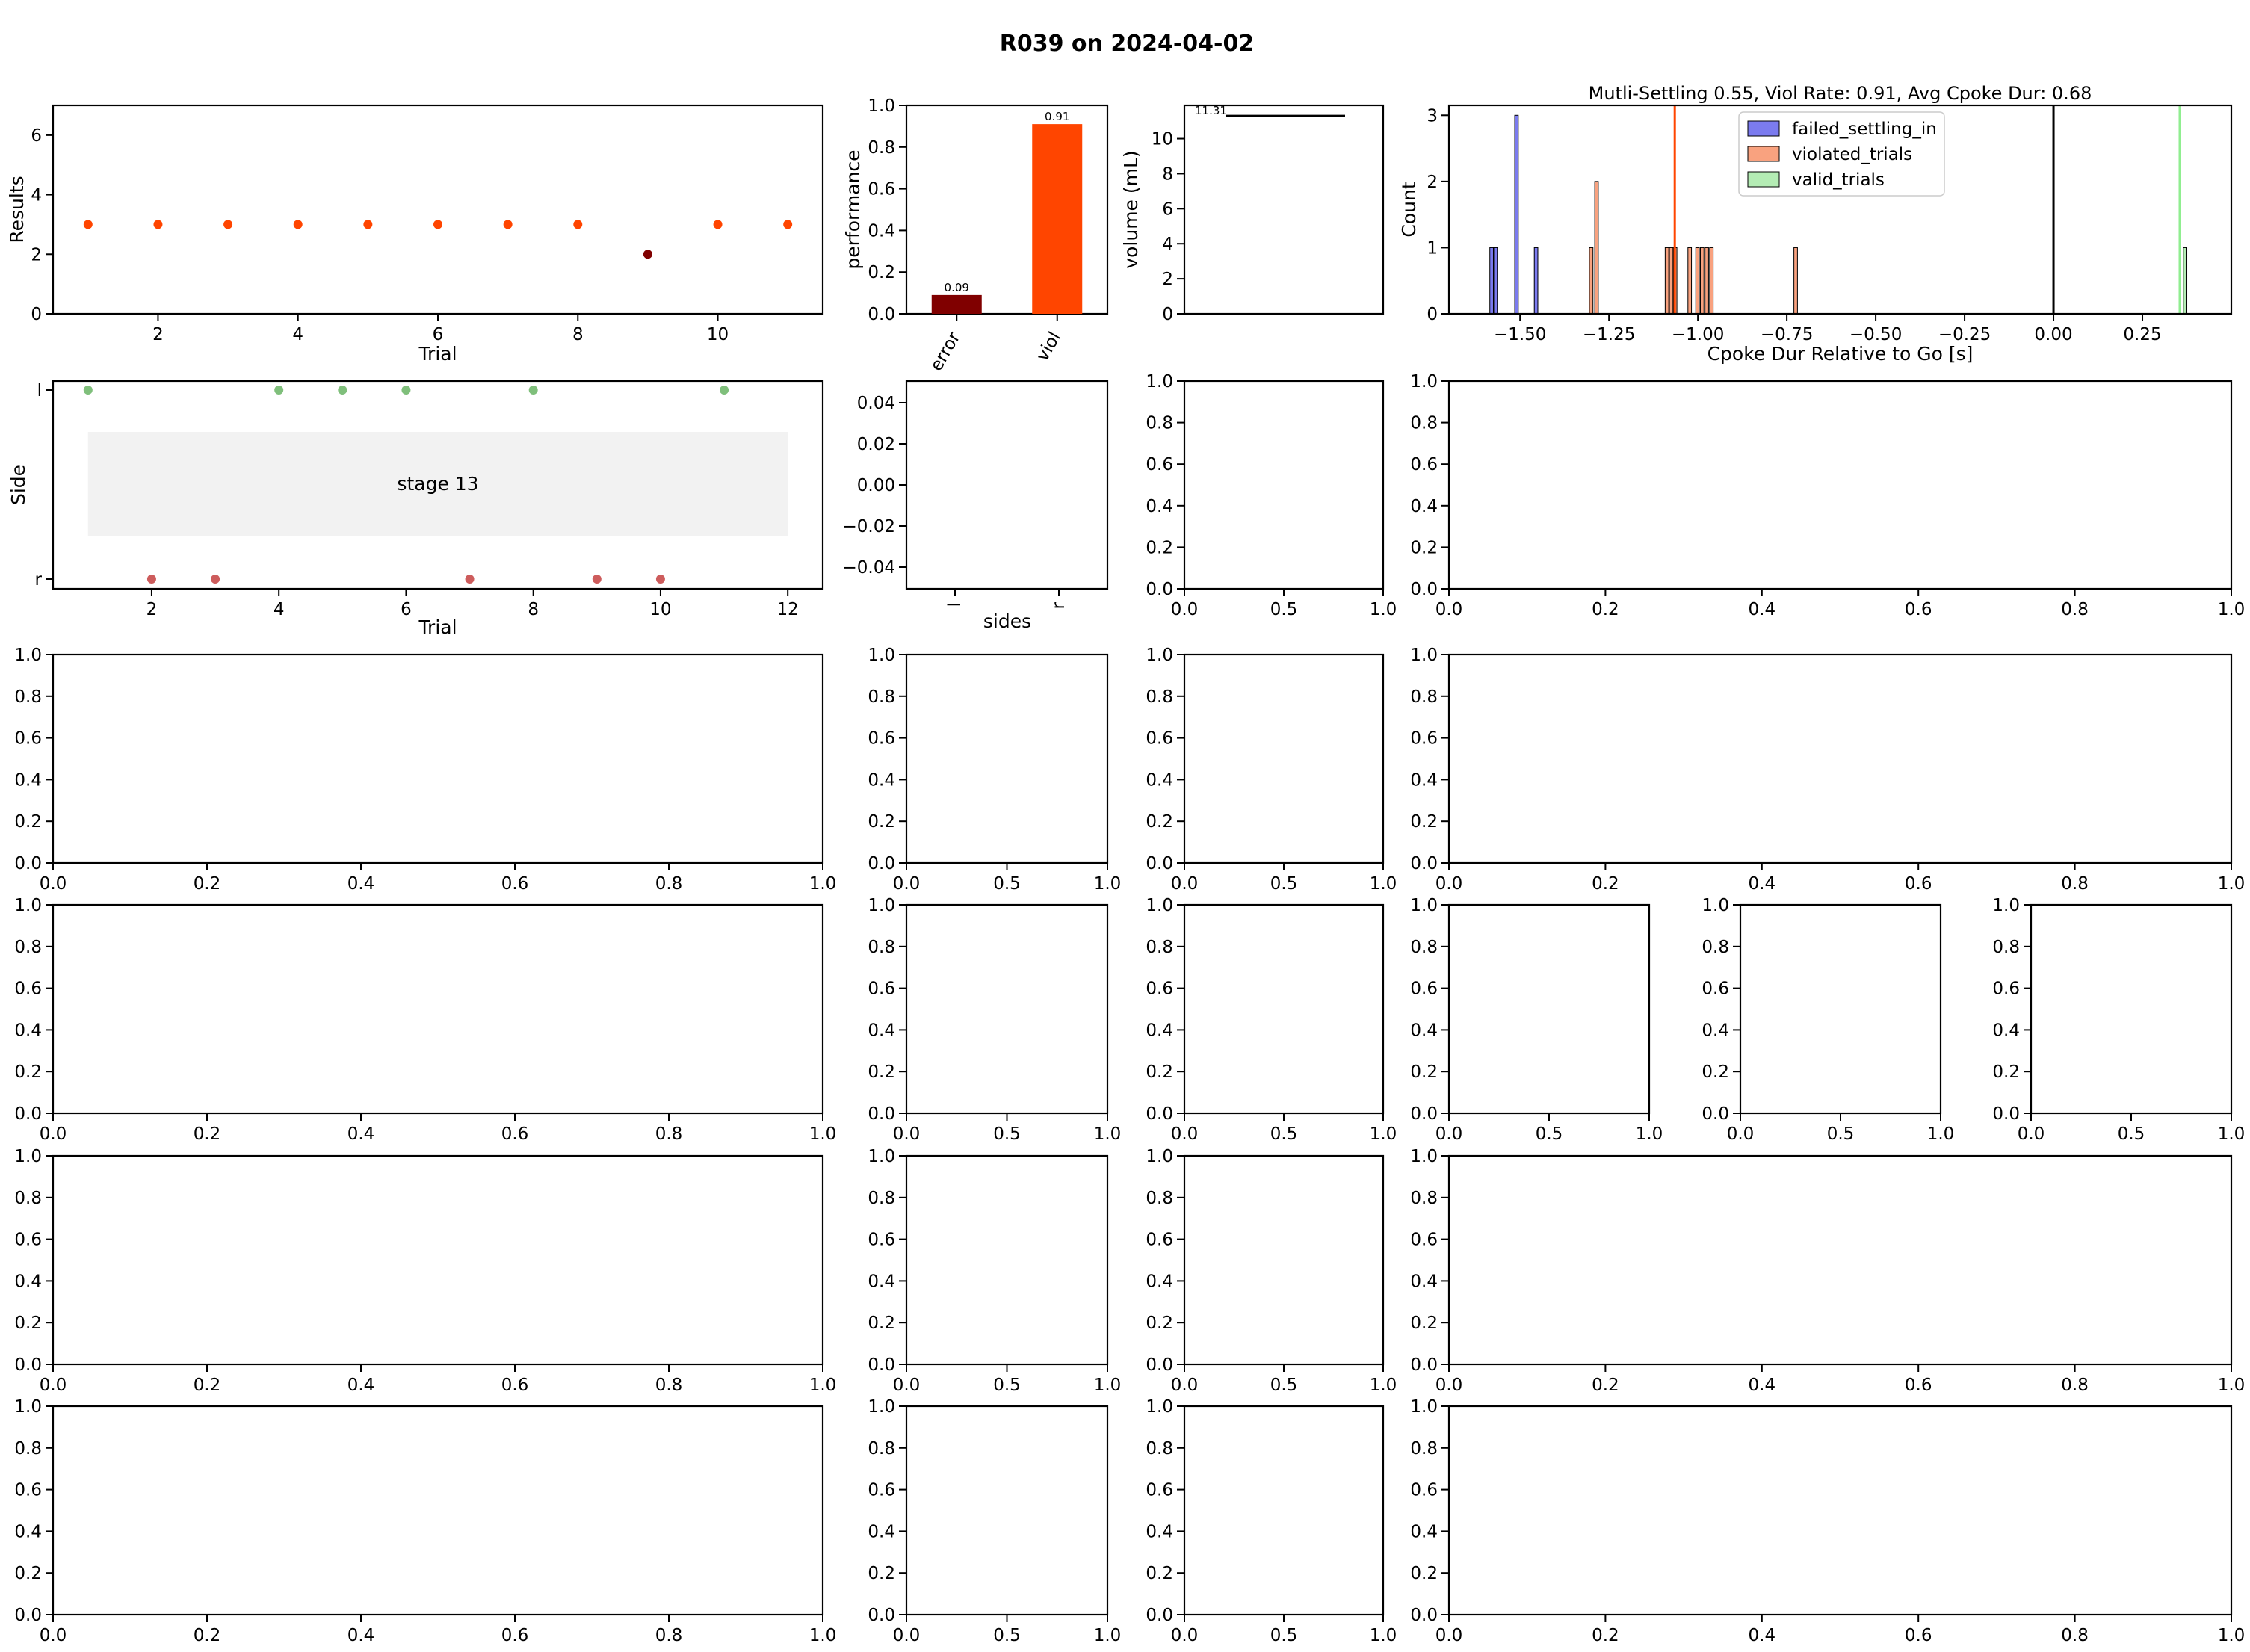 This screenshot has height=1652, width=2250. I want to click on y-tick-label: 0.02, so click(876, 444).